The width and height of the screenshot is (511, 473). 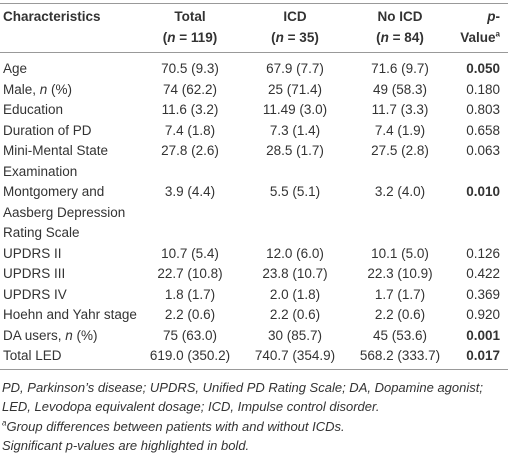 What do you see at coordinates (196, 37) in the screenshot?
I see `text-segment: = 119)` at bounding box center [196, 37].